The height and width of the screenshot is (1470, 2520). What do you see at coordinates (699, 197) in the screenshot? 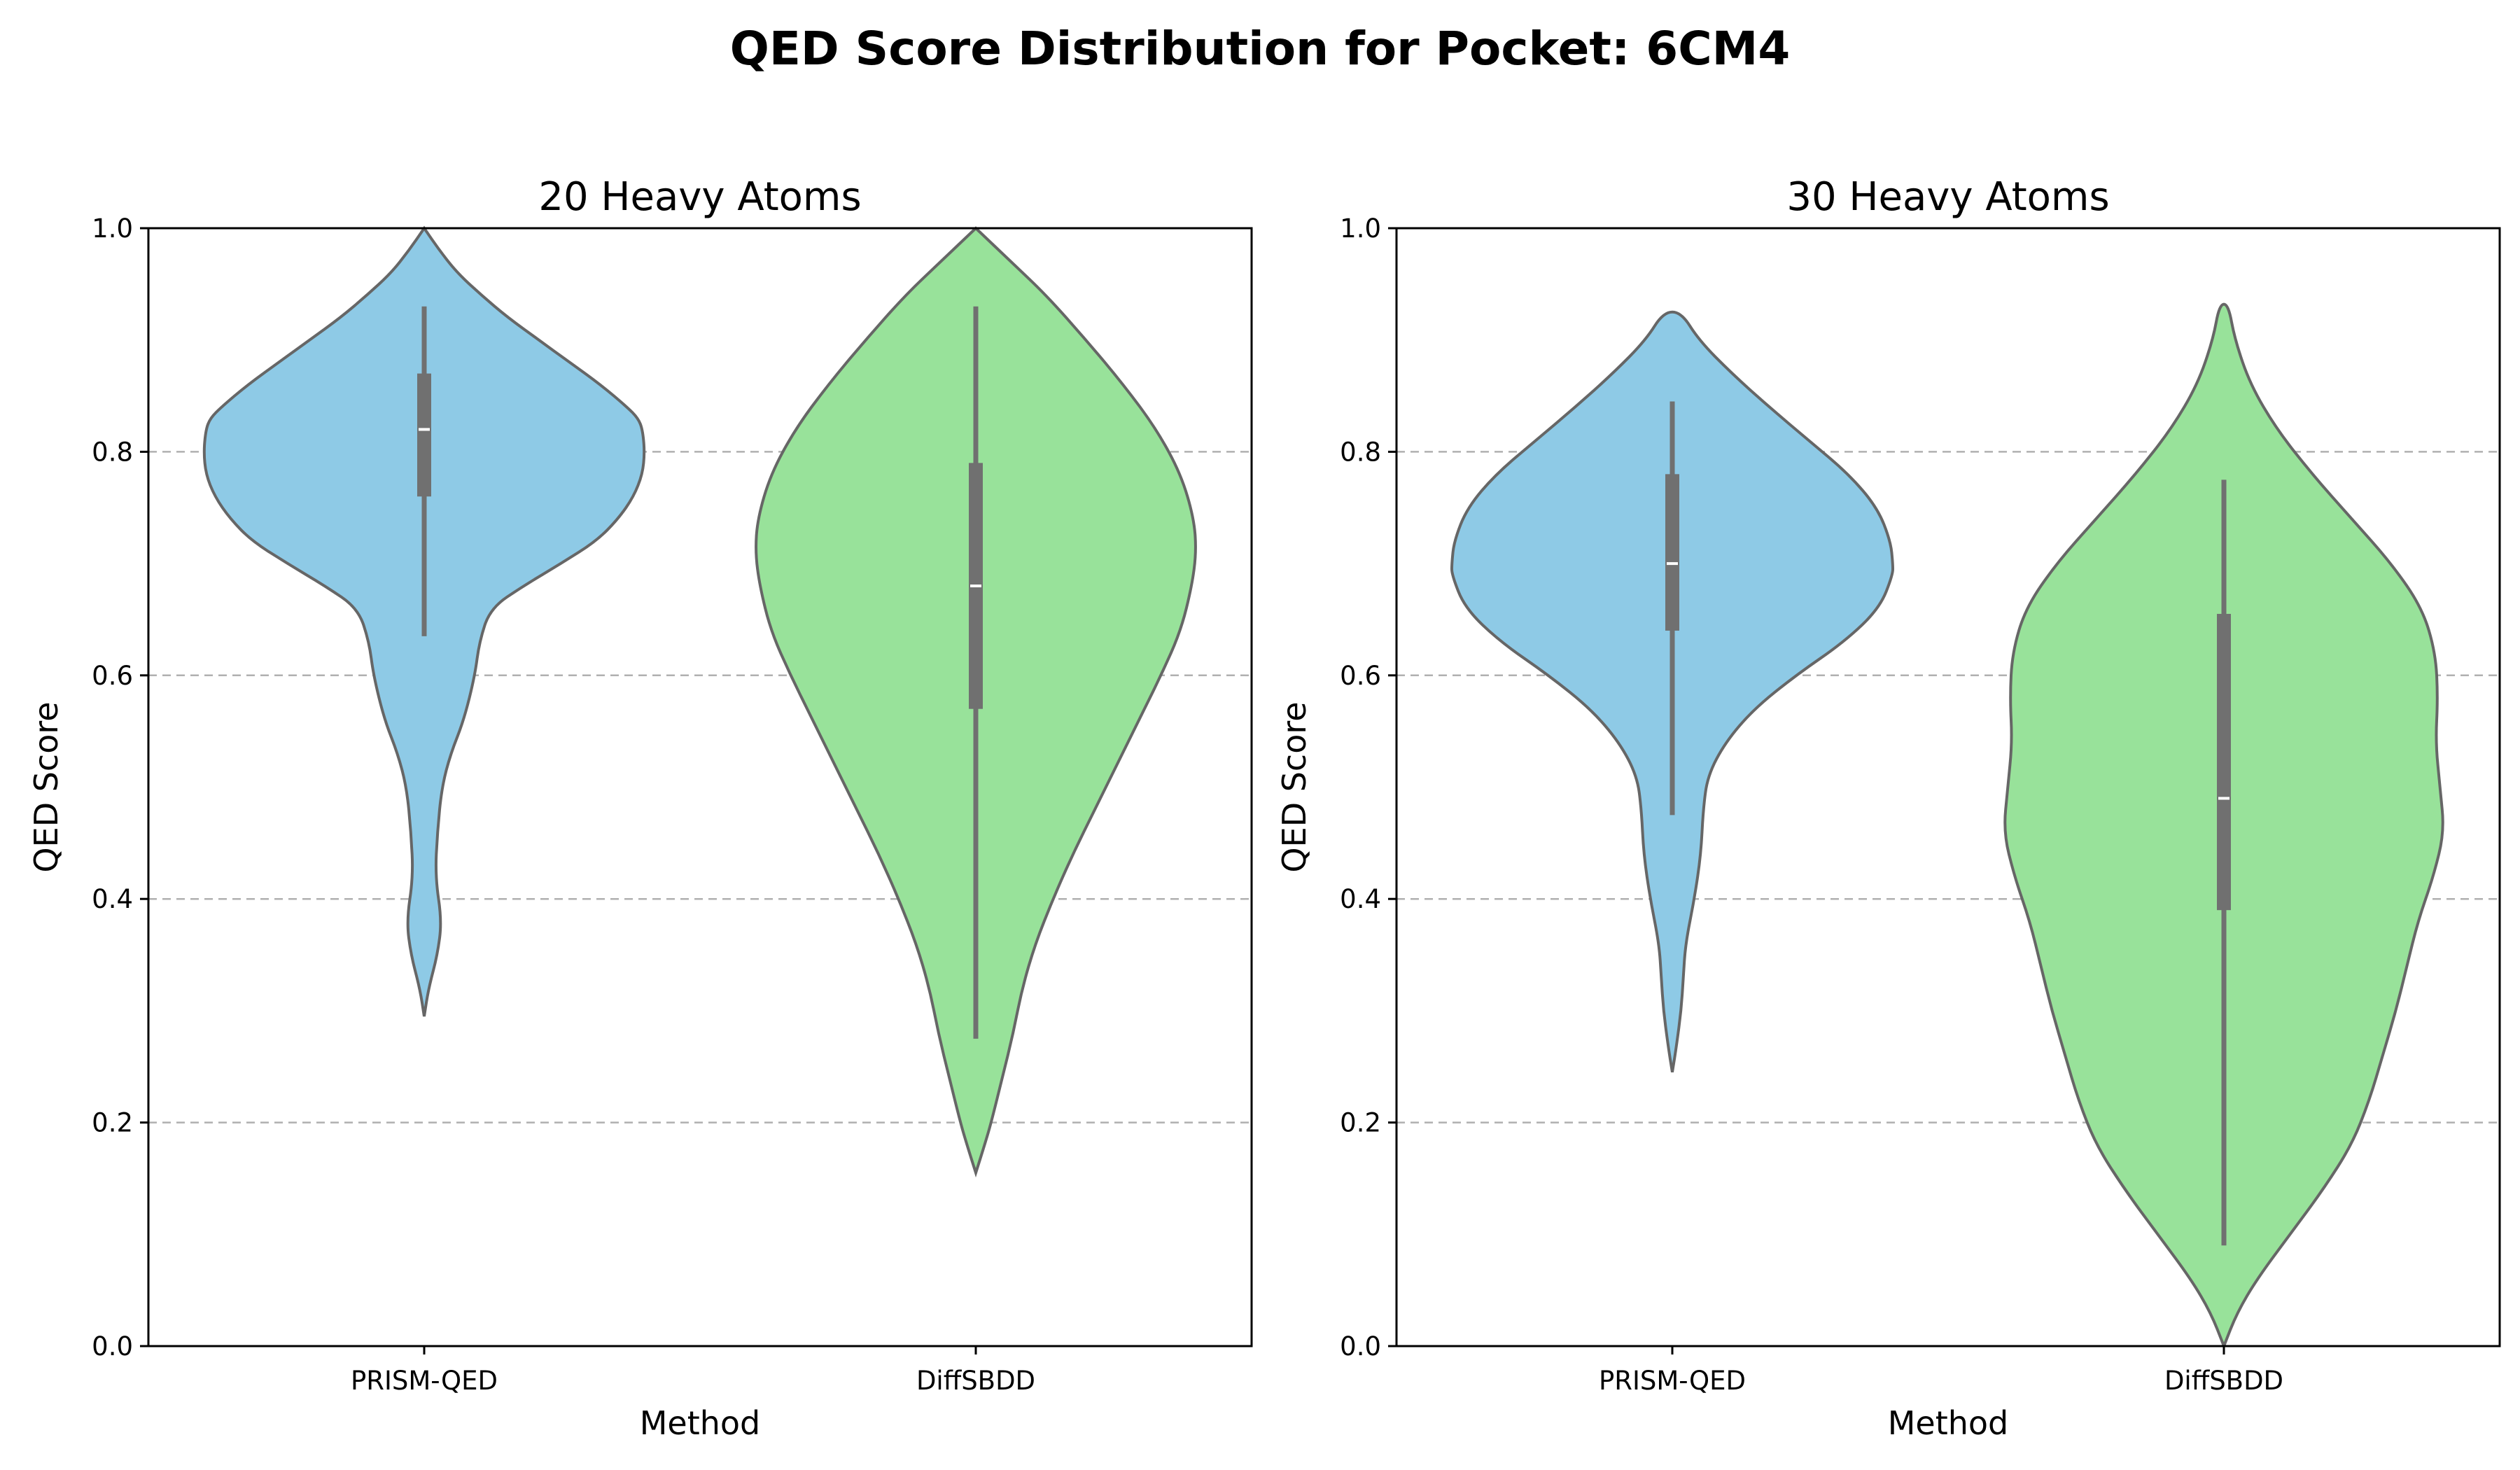
I see `panel-title: 20 Heavy Atoms` at bounding box center [699, 197].